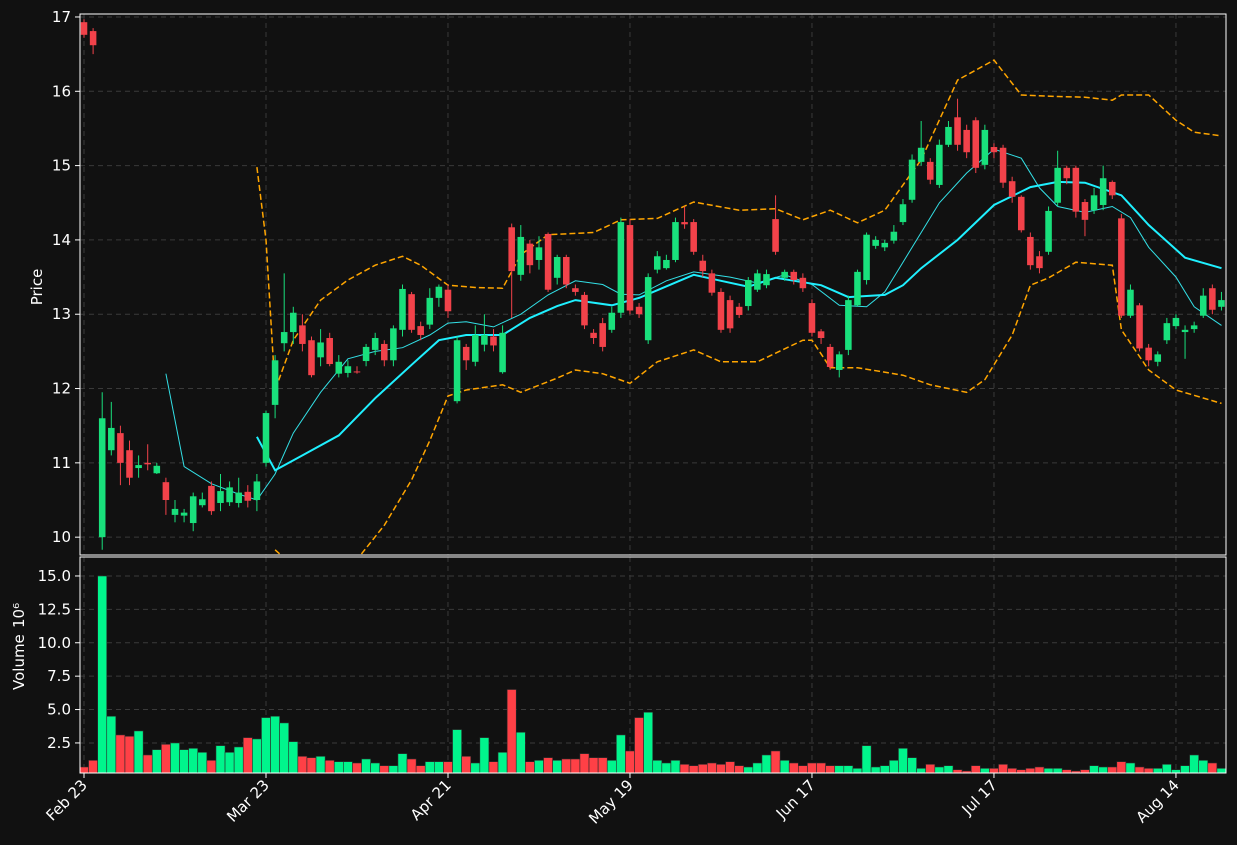 The image size is (1237, 845). What do you see at coordinates (61, 314) in the screenshot?
I see `y-tick-label: 13` at bounding box center [61, 314].